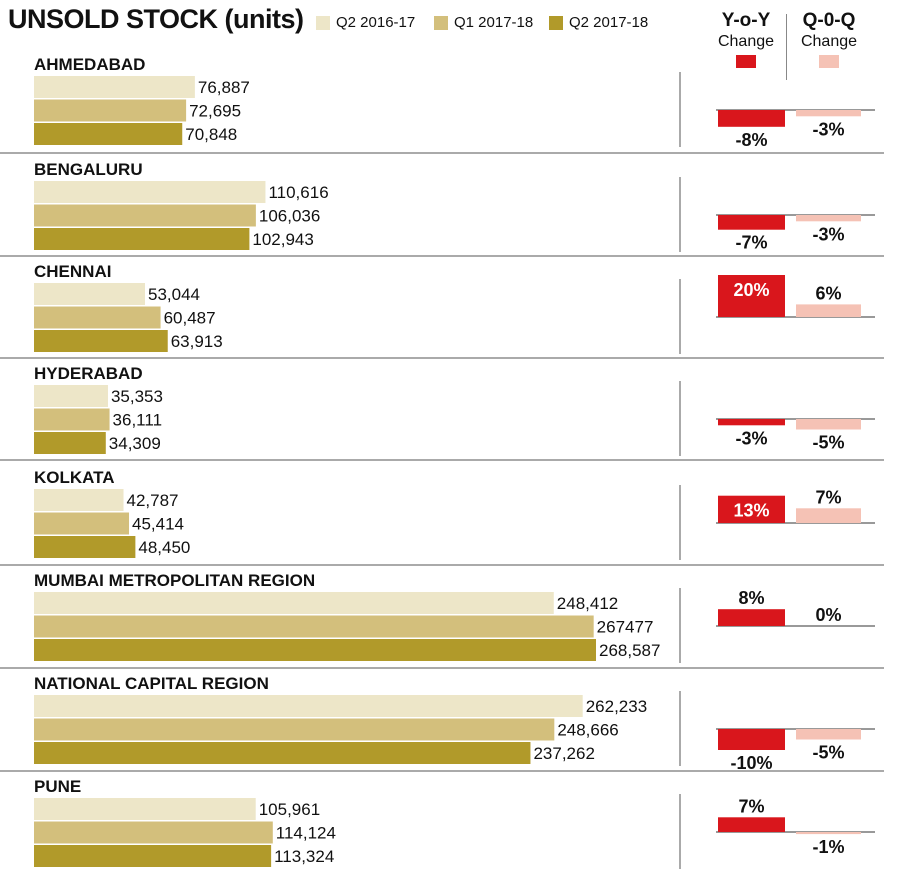  What do you see at coordinates (137, 420) in the screenshot?
I see `value-label-hyderabad-s1: 36,111` at bounding box center [137, 420].